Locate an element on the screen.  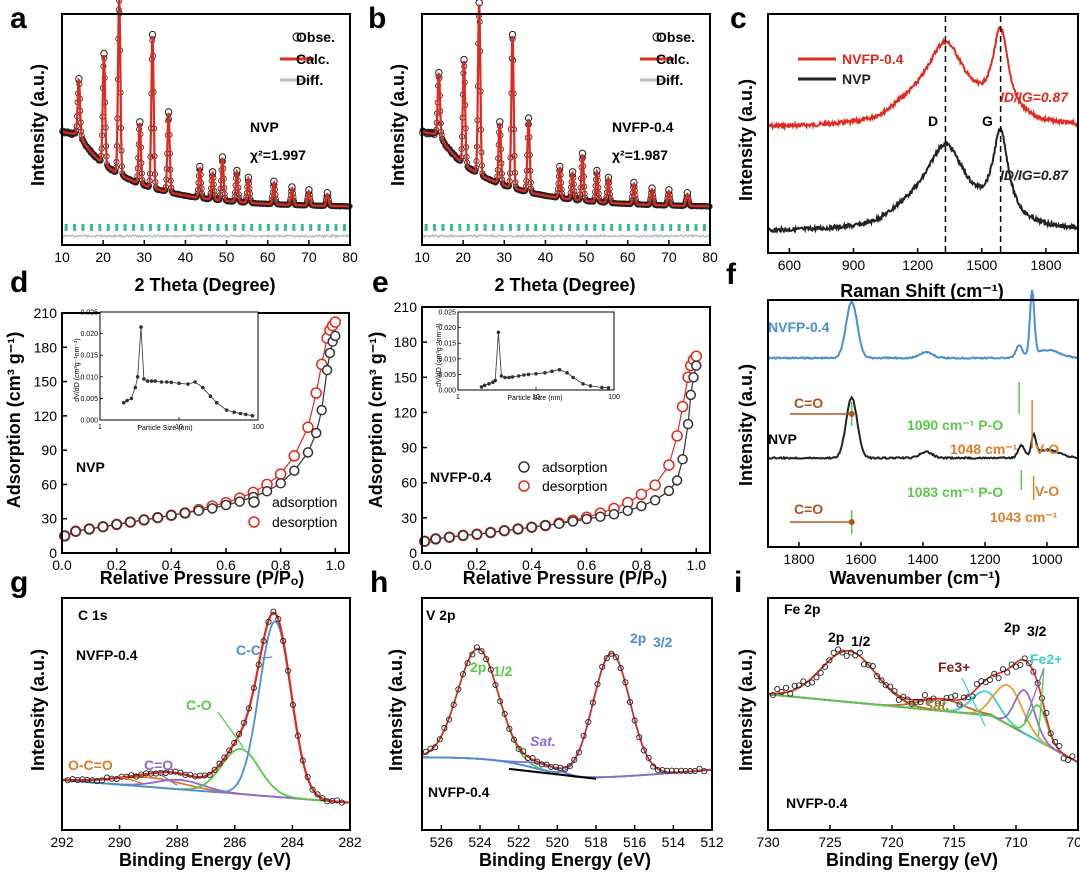
panel-d-ytick-label: 120 is located at coordinates (46, 416).